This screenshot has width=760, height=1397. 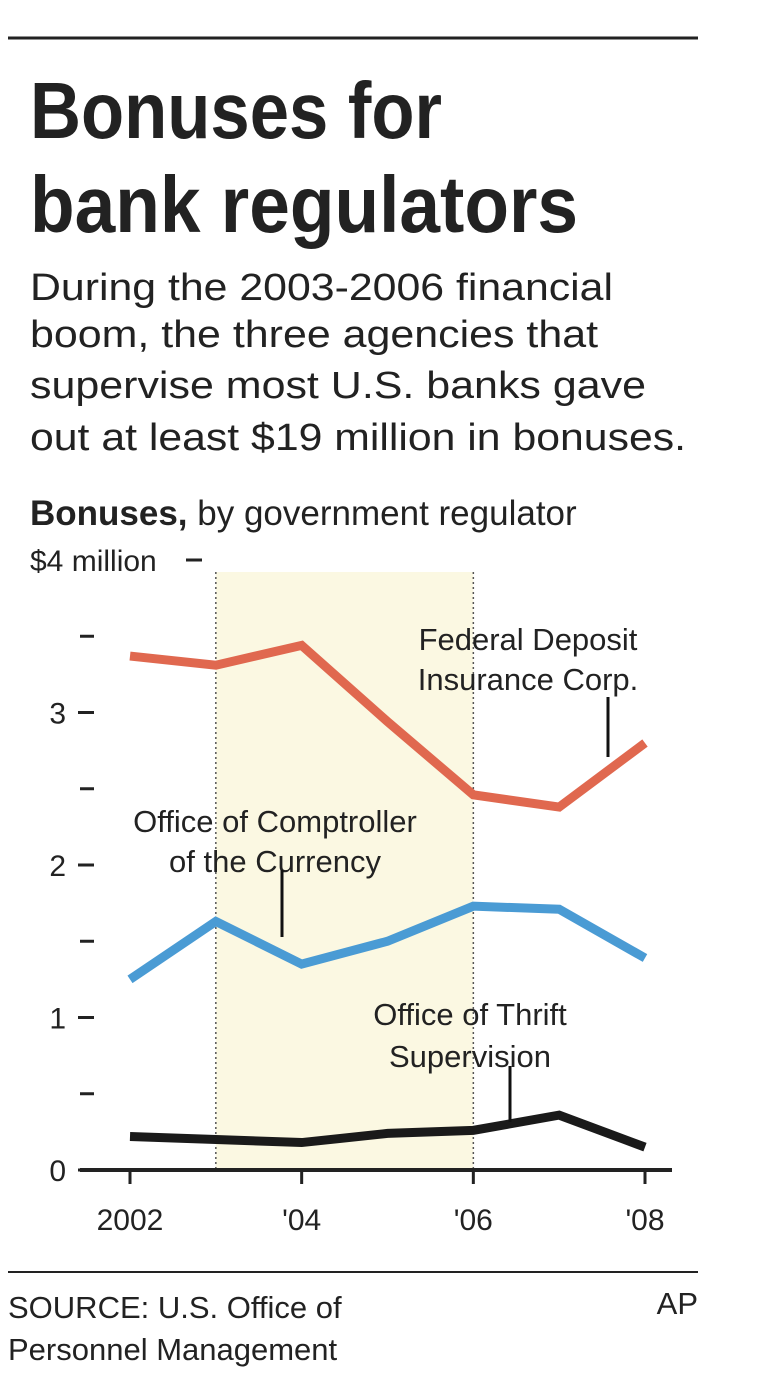 I want to click on highlight-band, so click(x=344, y=871).